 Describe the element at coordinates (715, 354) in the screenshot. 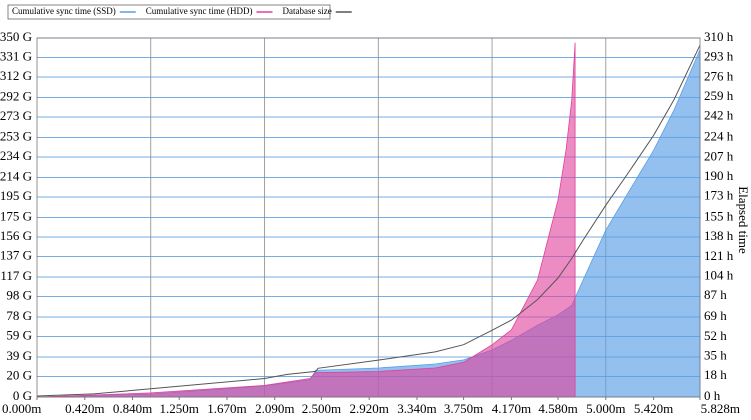

I see `y2-tick-label: 35 h` at that location.